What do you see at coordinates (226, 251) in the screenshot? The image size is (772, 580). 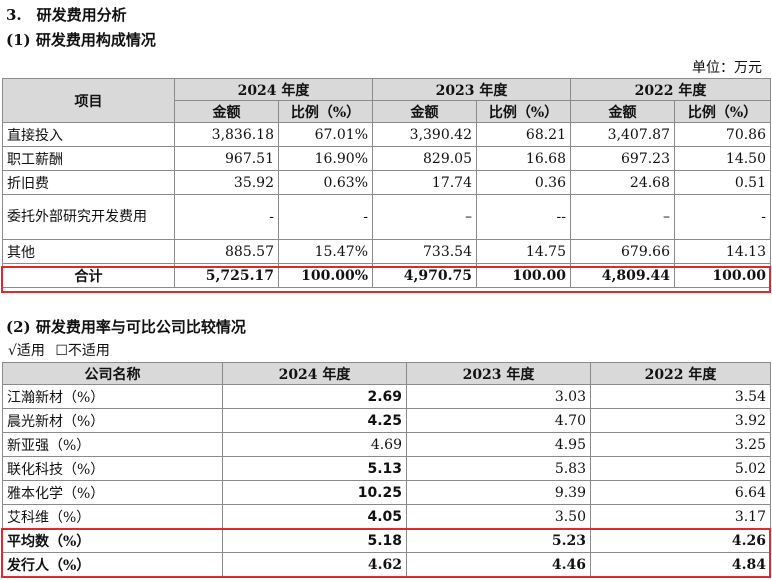 I see `cell: 885.57` at bounding box center [226, 251].